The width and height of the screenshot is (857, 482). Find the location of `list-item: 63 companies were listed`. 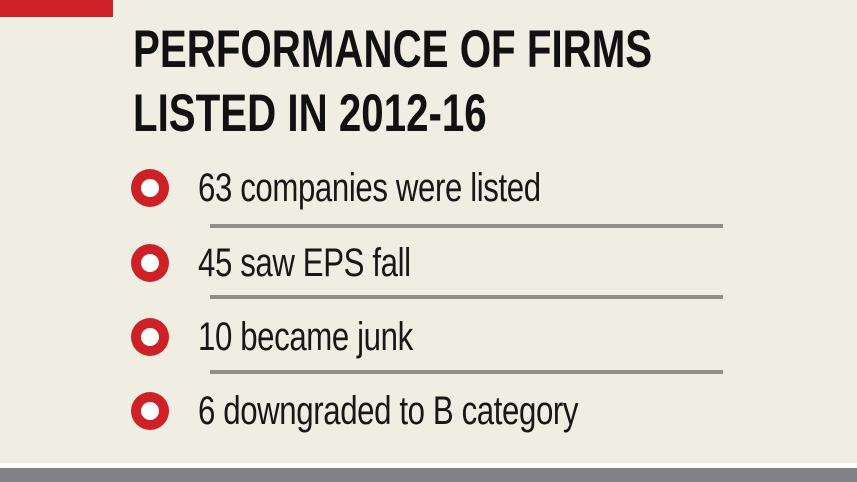

list-item: 63 companies were listed is located at coordinates (428, 188).